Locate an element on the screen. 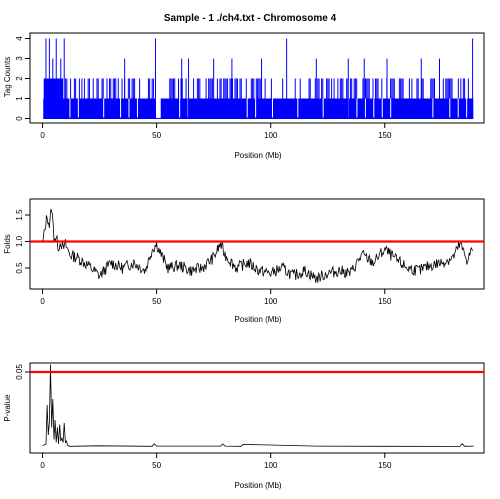  y-tick-label: 3 is located at coordinates (19, 58).